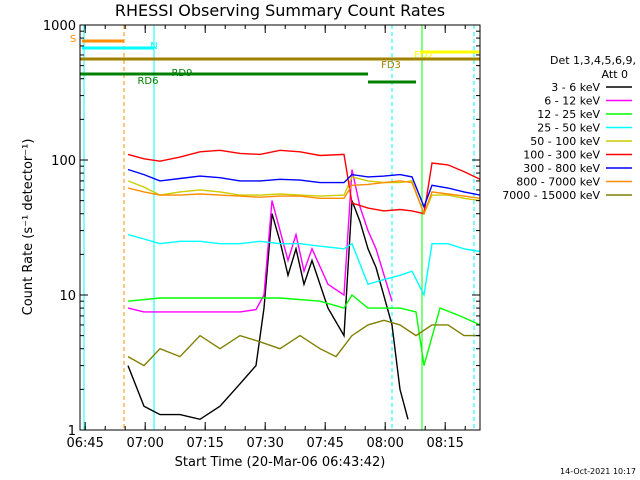 The width and height of the screenshot is (640, 480). What do you see at coordinates (153, 46) in the screenshot?
I see `flag-label: N` at bounding box center [153, 46].